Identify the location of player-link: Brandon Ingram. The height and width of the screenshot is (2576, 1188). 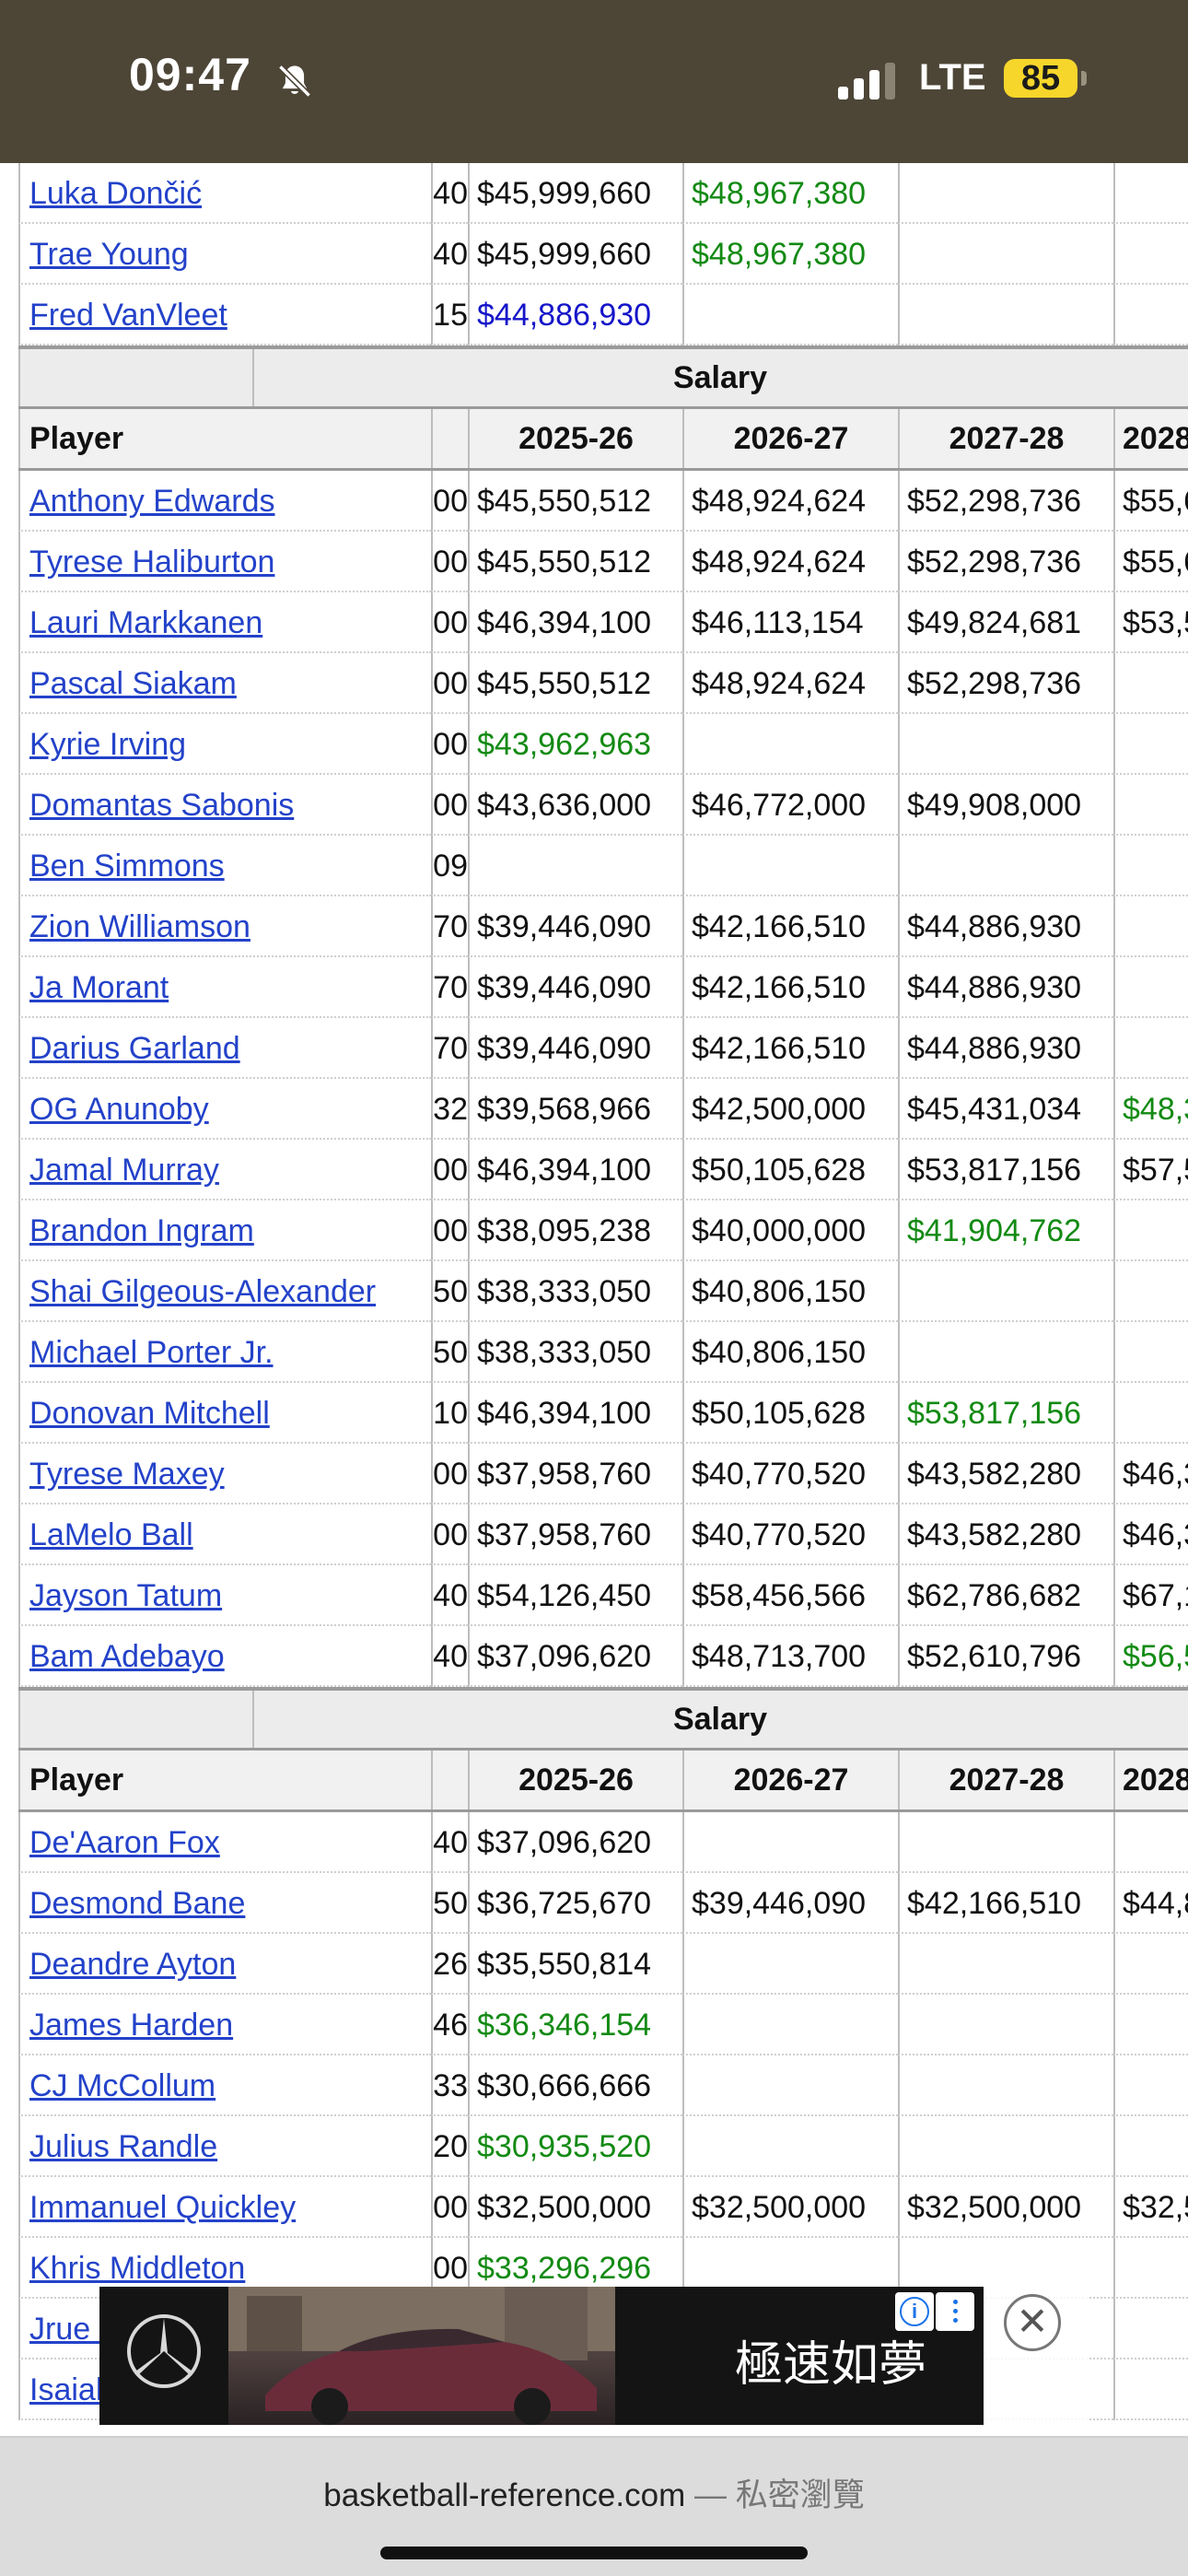
(224, 1230).